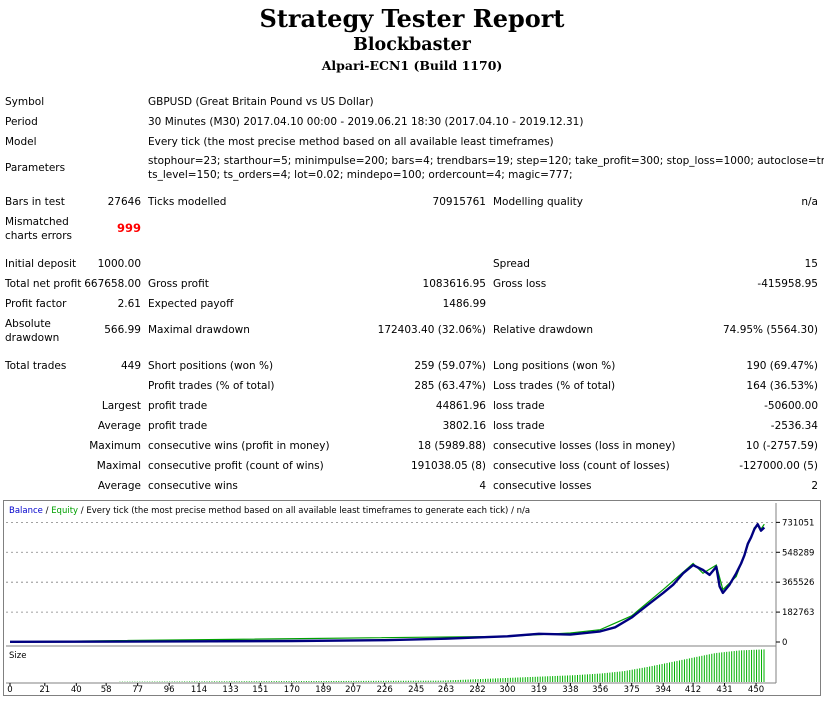 The width and height of the screenshot is (824, 701). I want to click on gross-profit-value: 1083616.95, so click(454, 284).